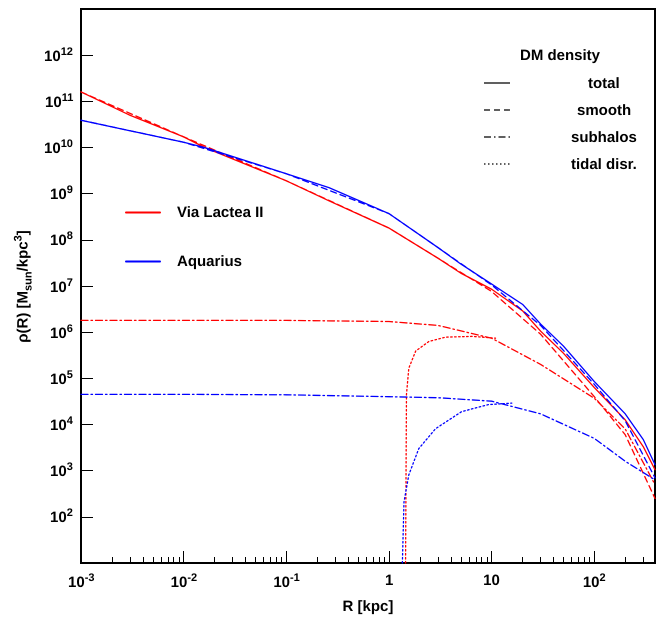 This screenshot has width=662, height=617. Describe the element at coordinates (61, 332) in the screenshot. I see `y-tick-label: 10$^{6}$` at that location.